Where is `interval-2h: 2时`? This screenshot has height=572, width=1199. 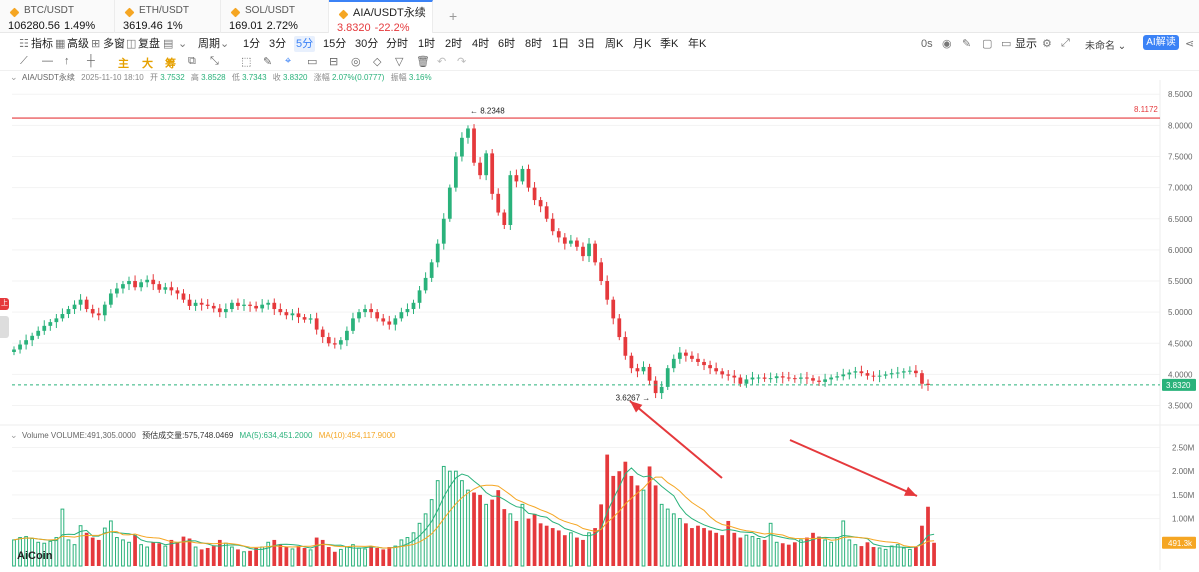 interval-2h: 2时 is located at coordinates (454, 44).